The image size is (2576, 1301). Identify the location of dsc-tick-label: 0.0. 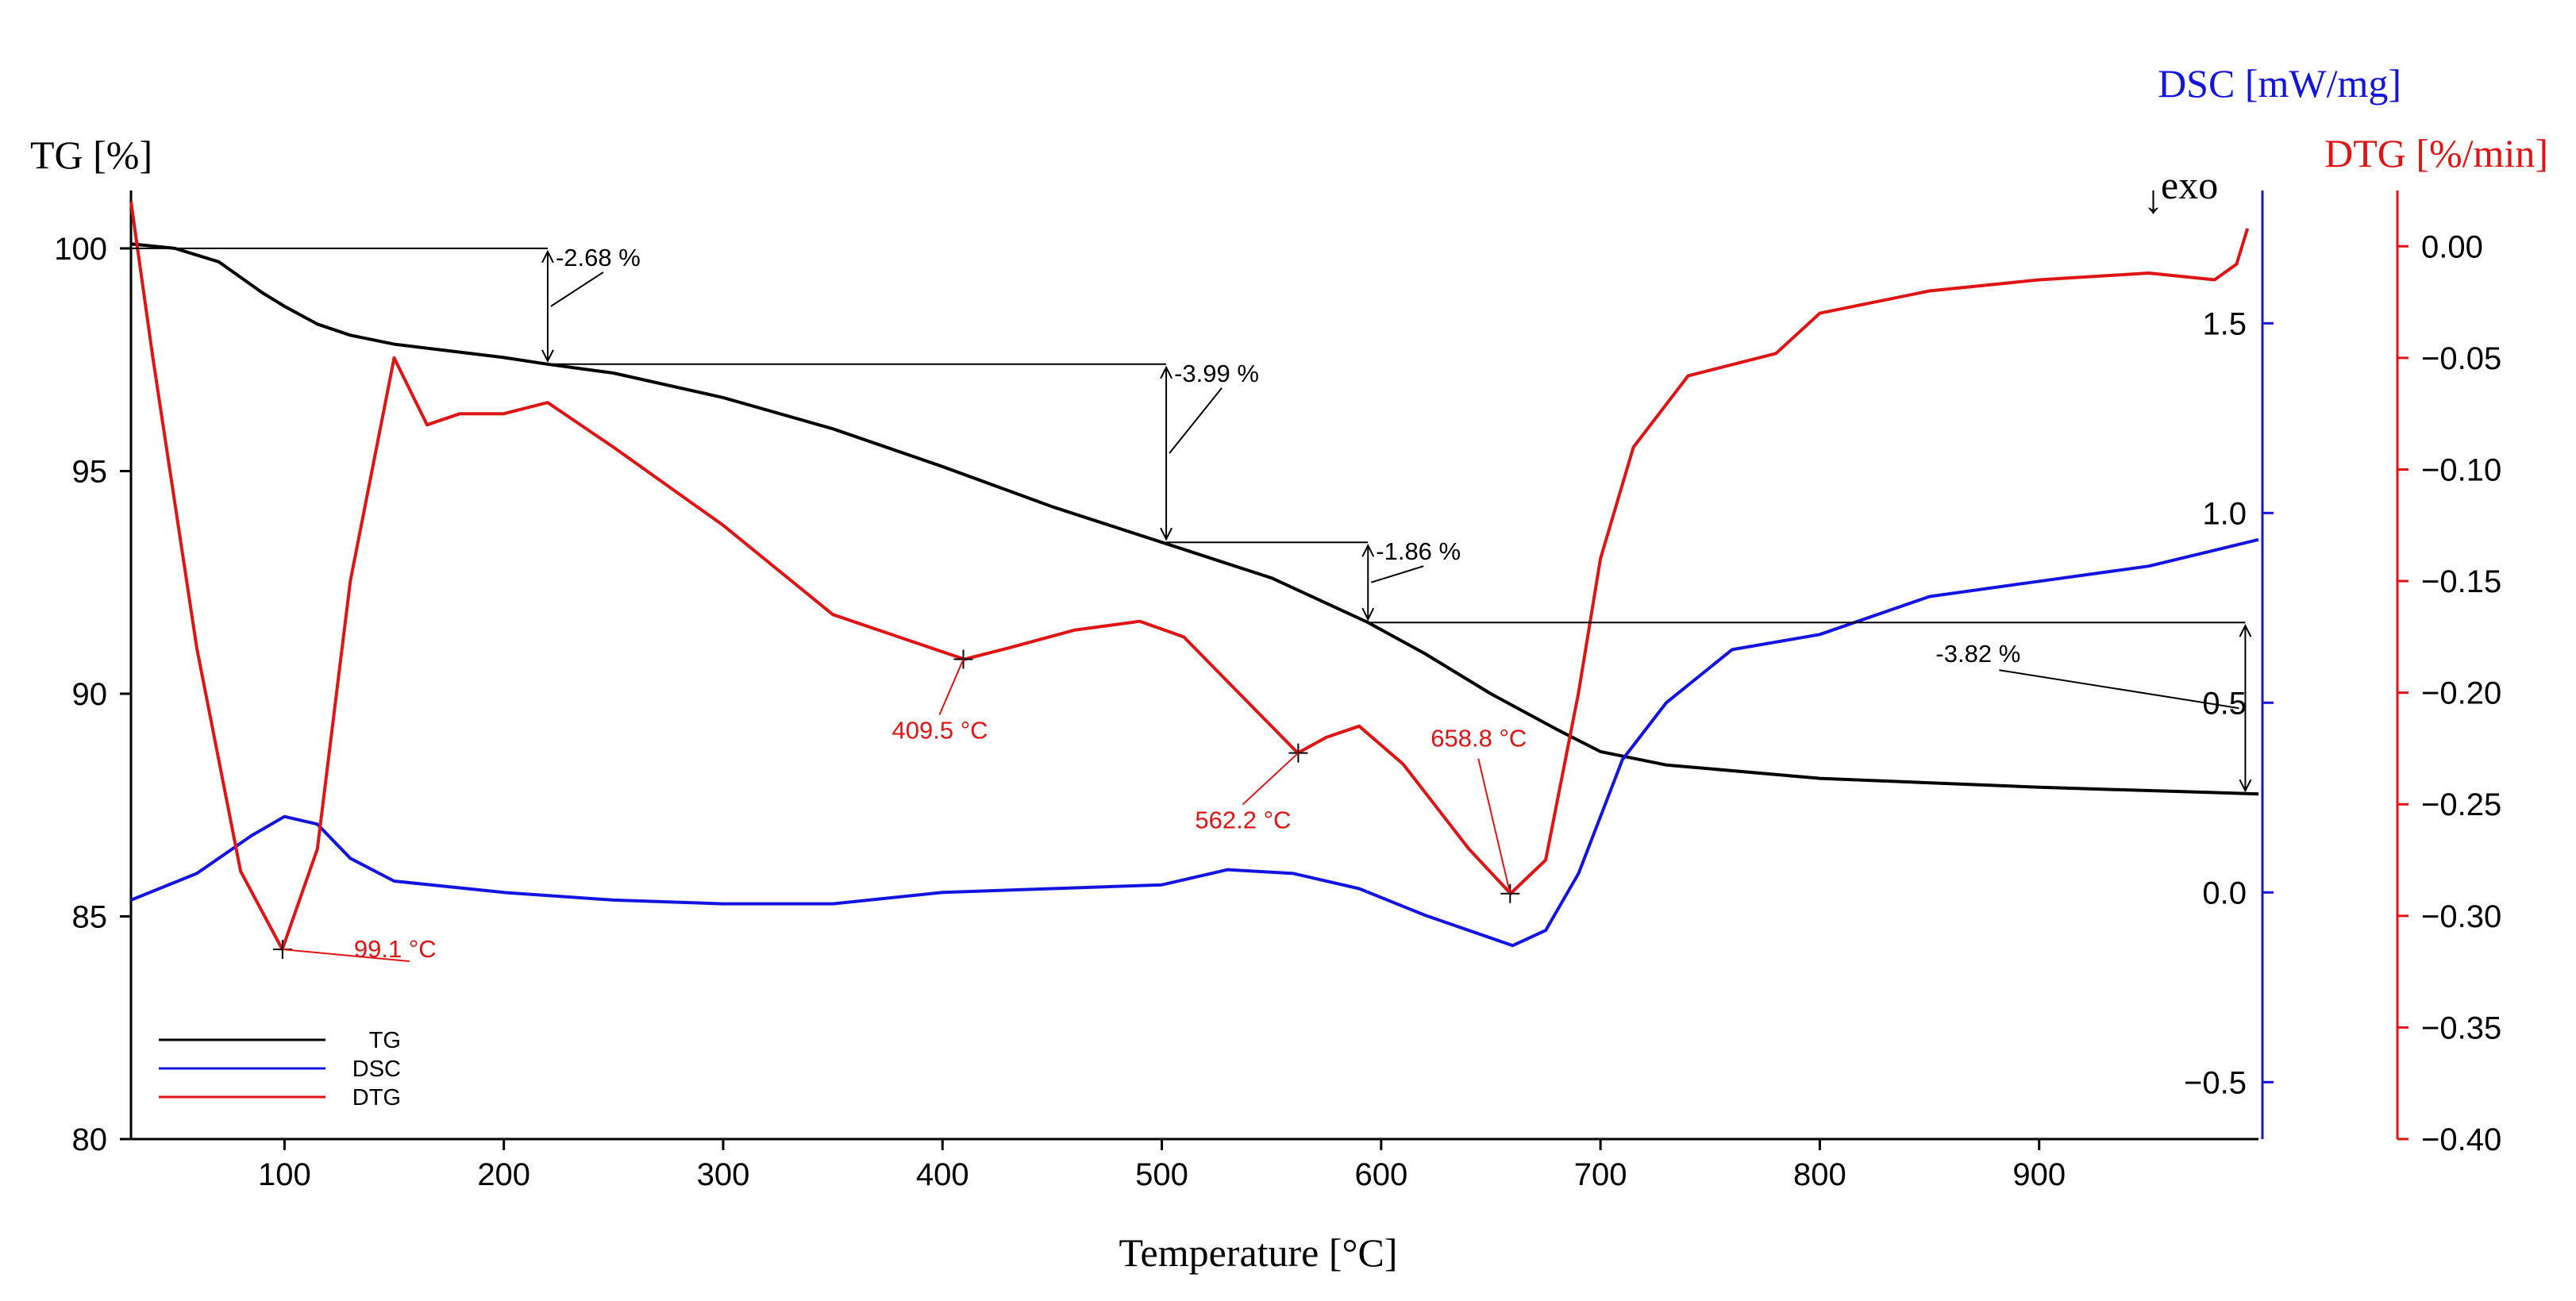
(2224, 893).